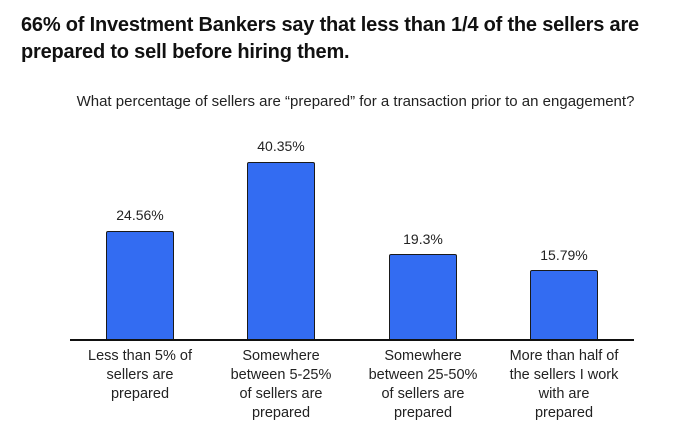 The image size is (699, 431). Describe the element at coordinates (564, 255) in the screenshot. I see `bar-value-label: 15.79%` at that location.